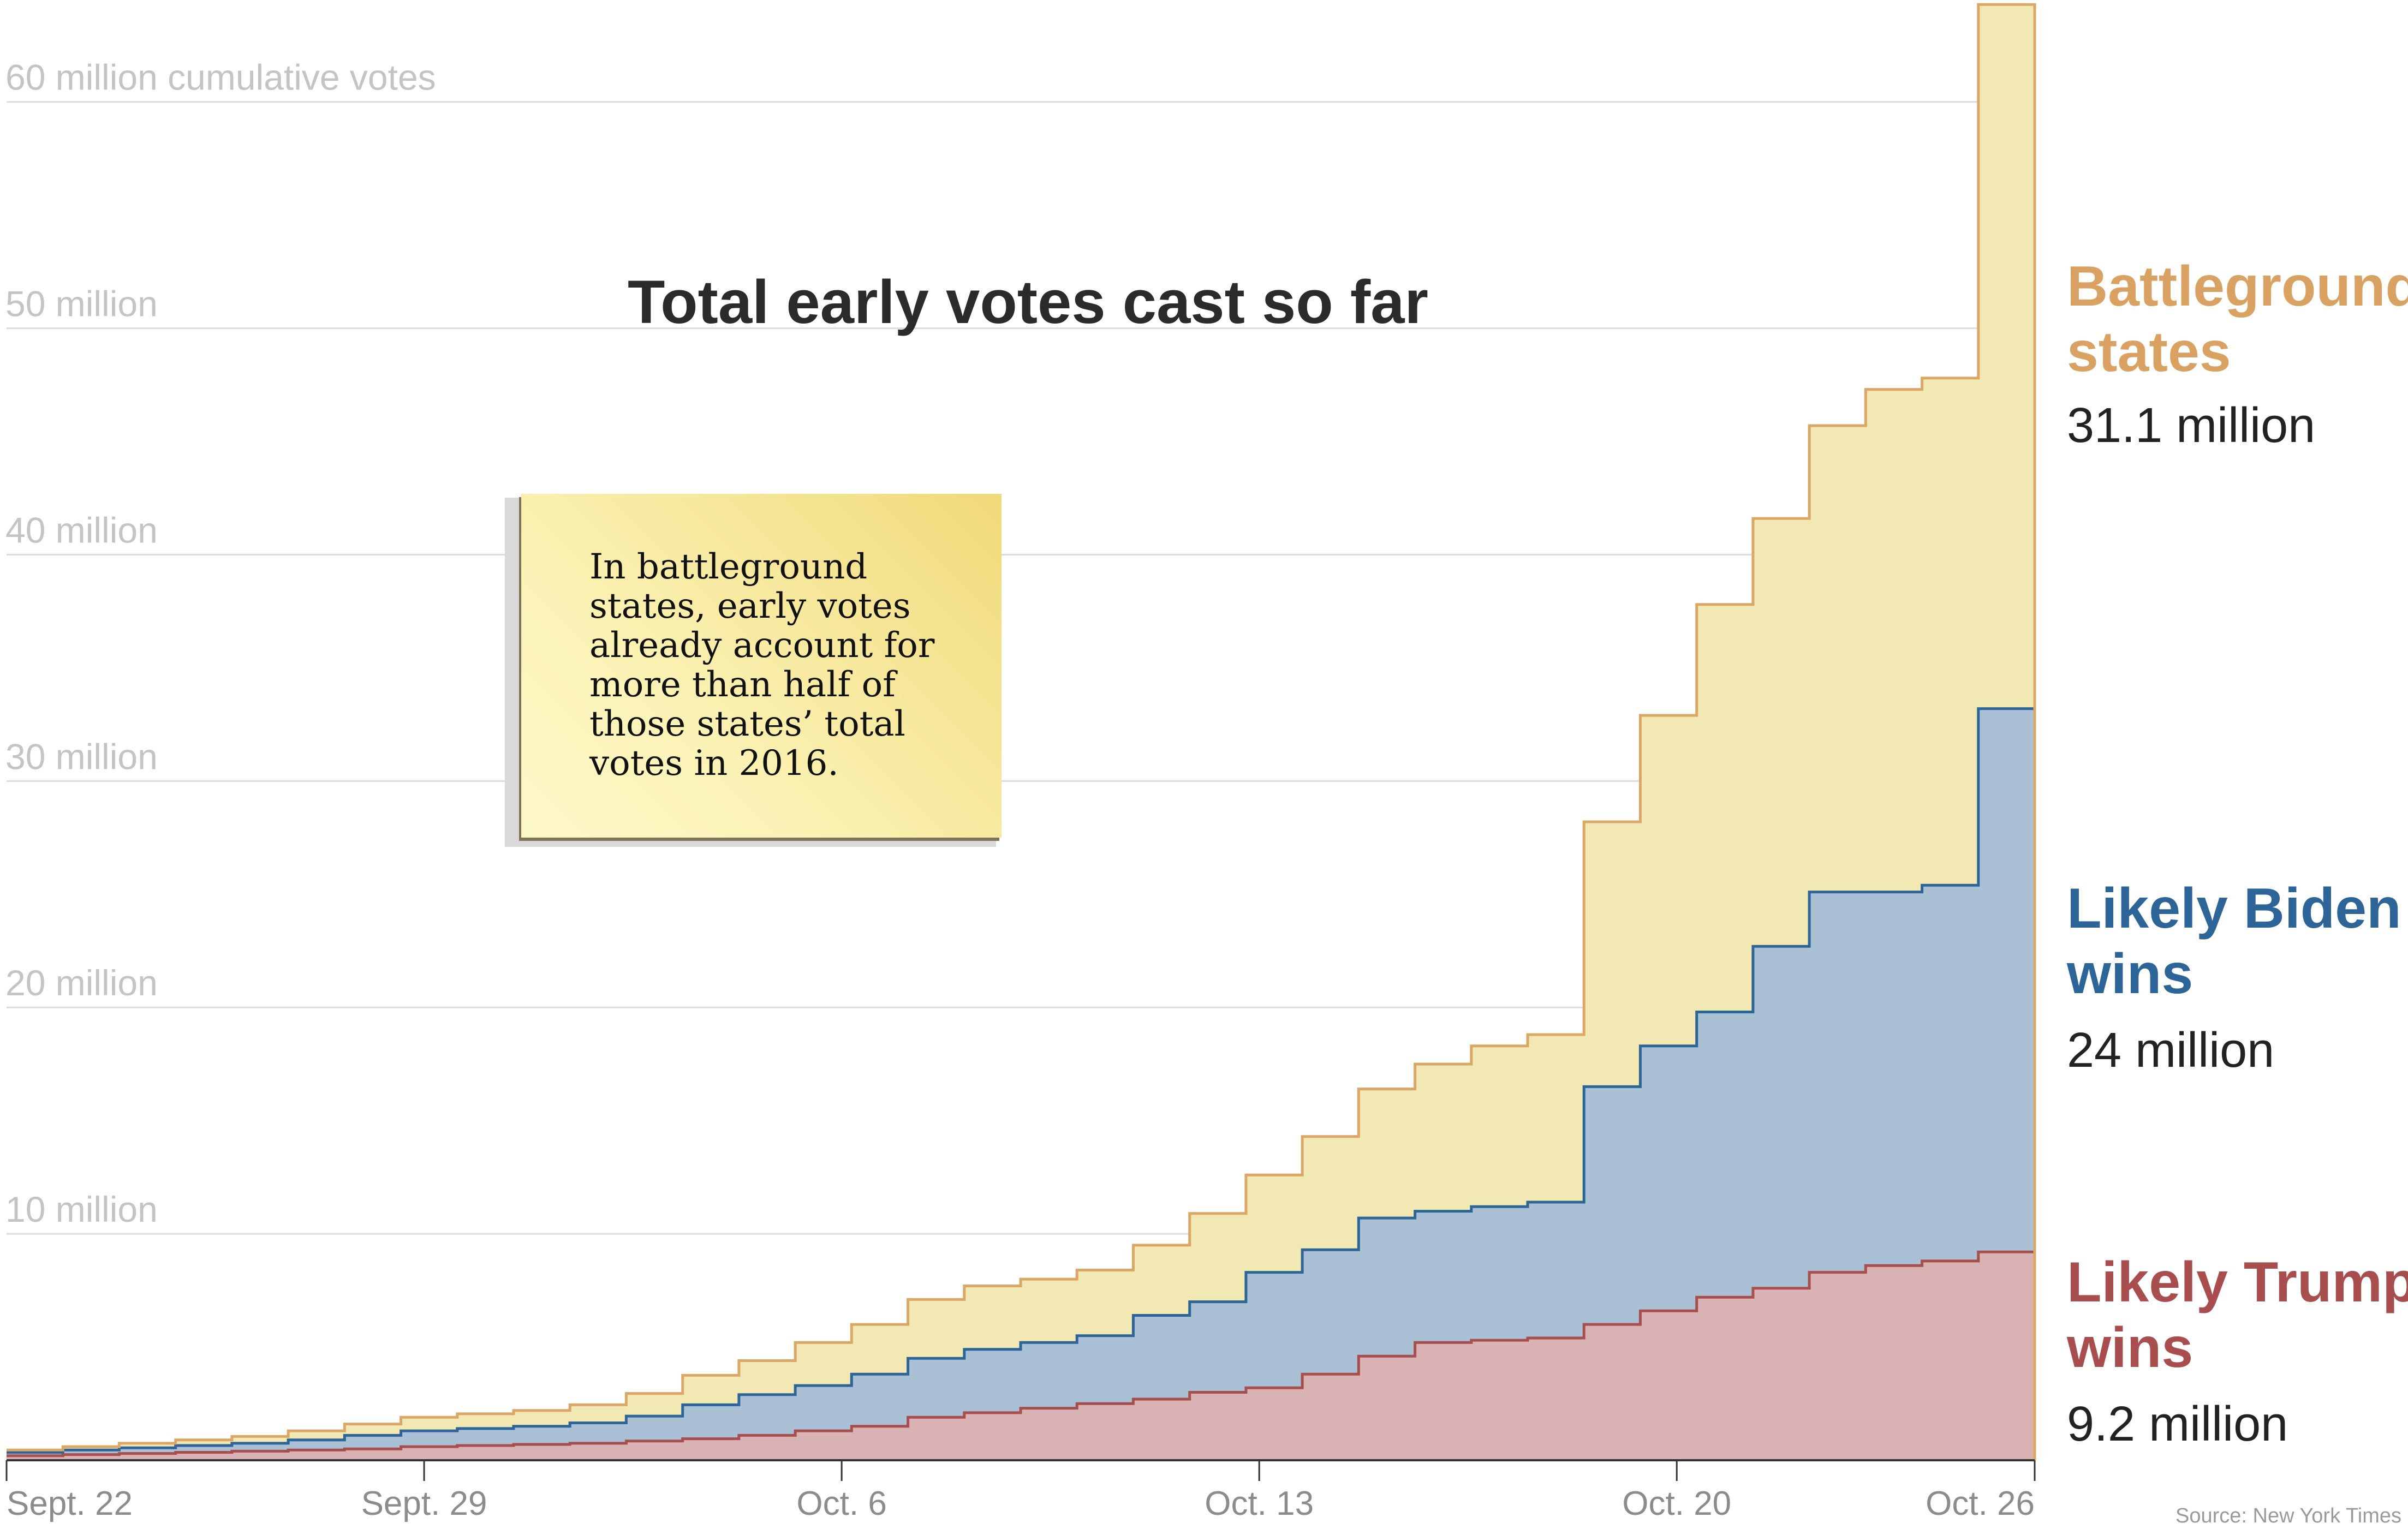 This screenshot has width=2408, height=1535. Describe the element at coordinates (743, 685) in the screenshot. I see `sticky-note-line-4: more than half of` at that location.